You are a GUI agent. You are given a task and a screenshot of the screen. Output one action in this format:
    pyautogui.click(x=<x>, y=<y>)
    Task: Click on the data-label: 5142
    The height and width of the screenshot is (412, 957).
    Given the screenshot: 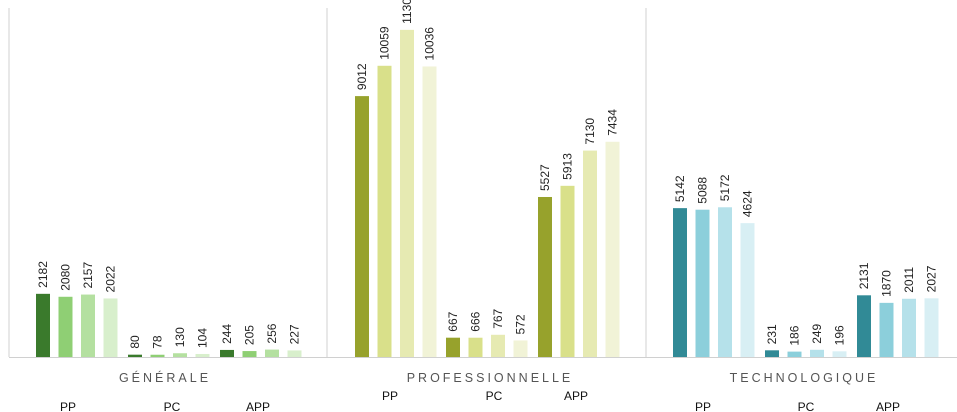 What is the action you would take?
    pyautogui.click(x=680, y=188)
    